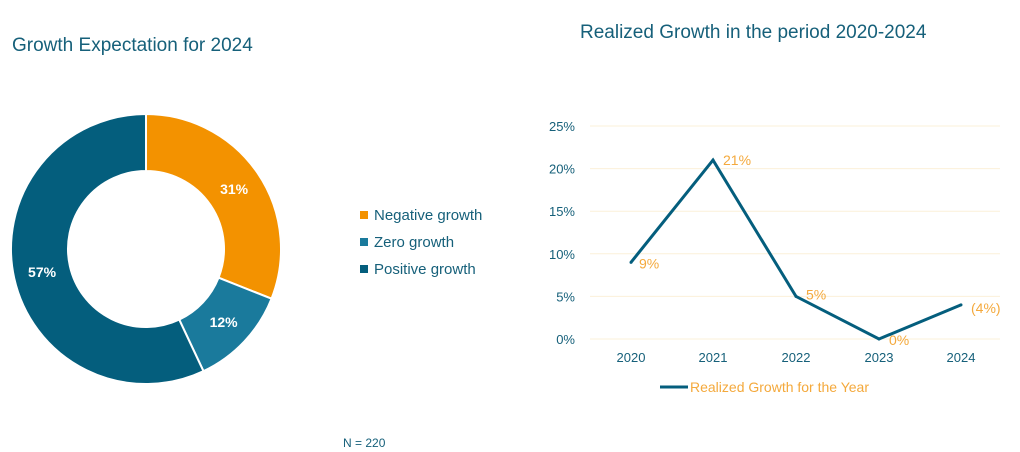 Image resolution: width=1020 pixels, height=452 pixels. I want to click on data-label: 5%, so click(816, 294).